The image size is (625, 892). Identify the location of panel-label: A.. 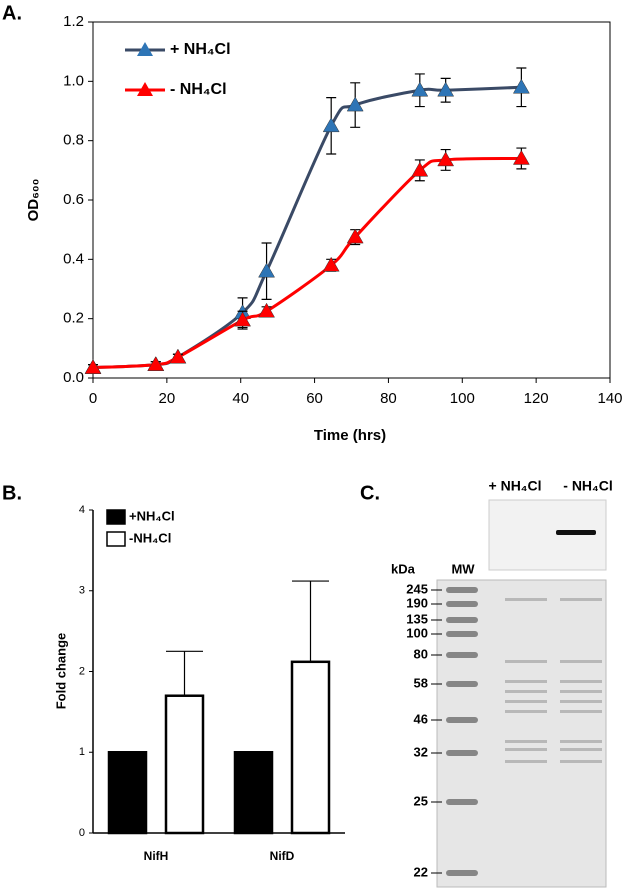
(12, 13).